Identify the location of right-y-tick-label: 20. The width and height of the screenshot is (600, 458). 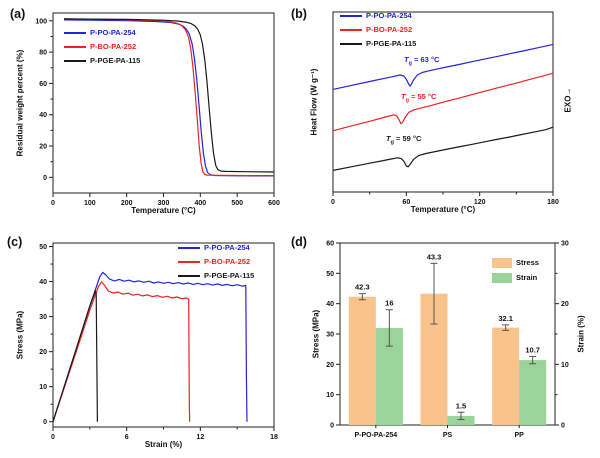
(565, 304).